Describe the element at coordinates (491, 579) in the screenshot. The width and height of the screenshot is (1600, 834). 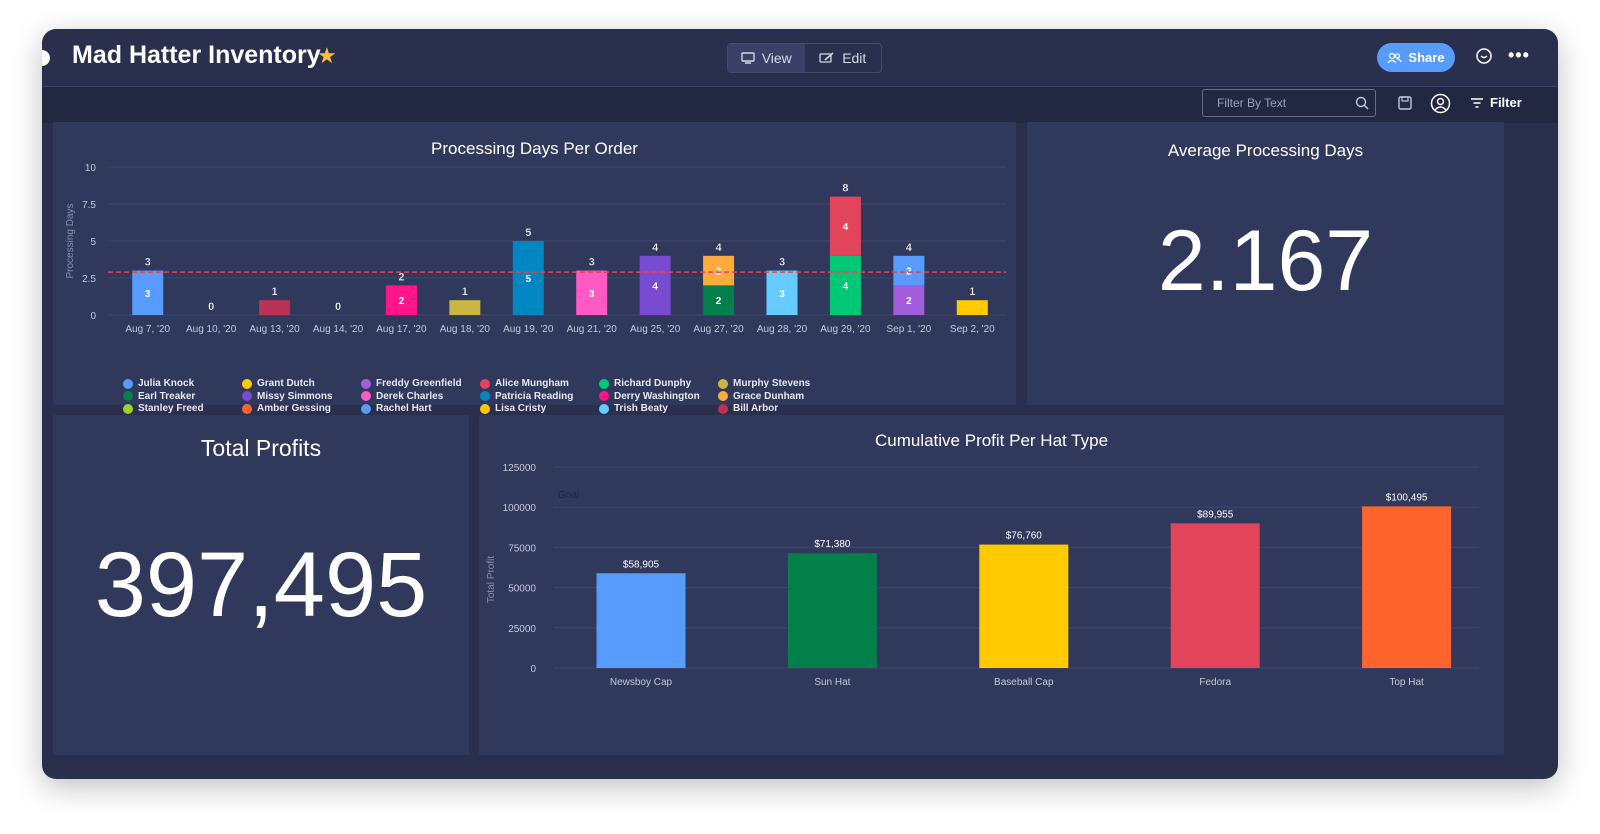
I see `y-axis-label: Total Profit` at that location.